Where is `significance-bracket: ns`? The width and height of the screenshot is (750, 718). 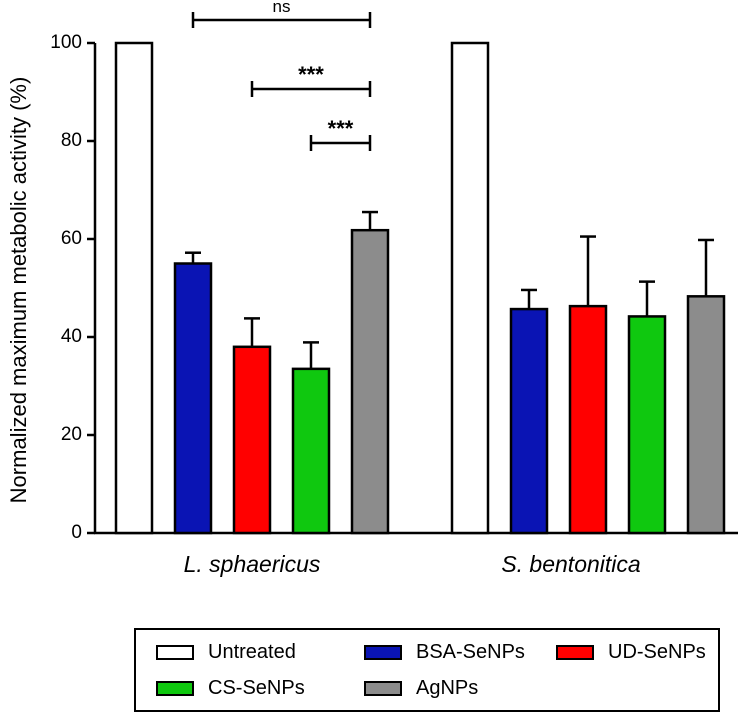
significance-bracket: ns is located at coordinates (281, 14).